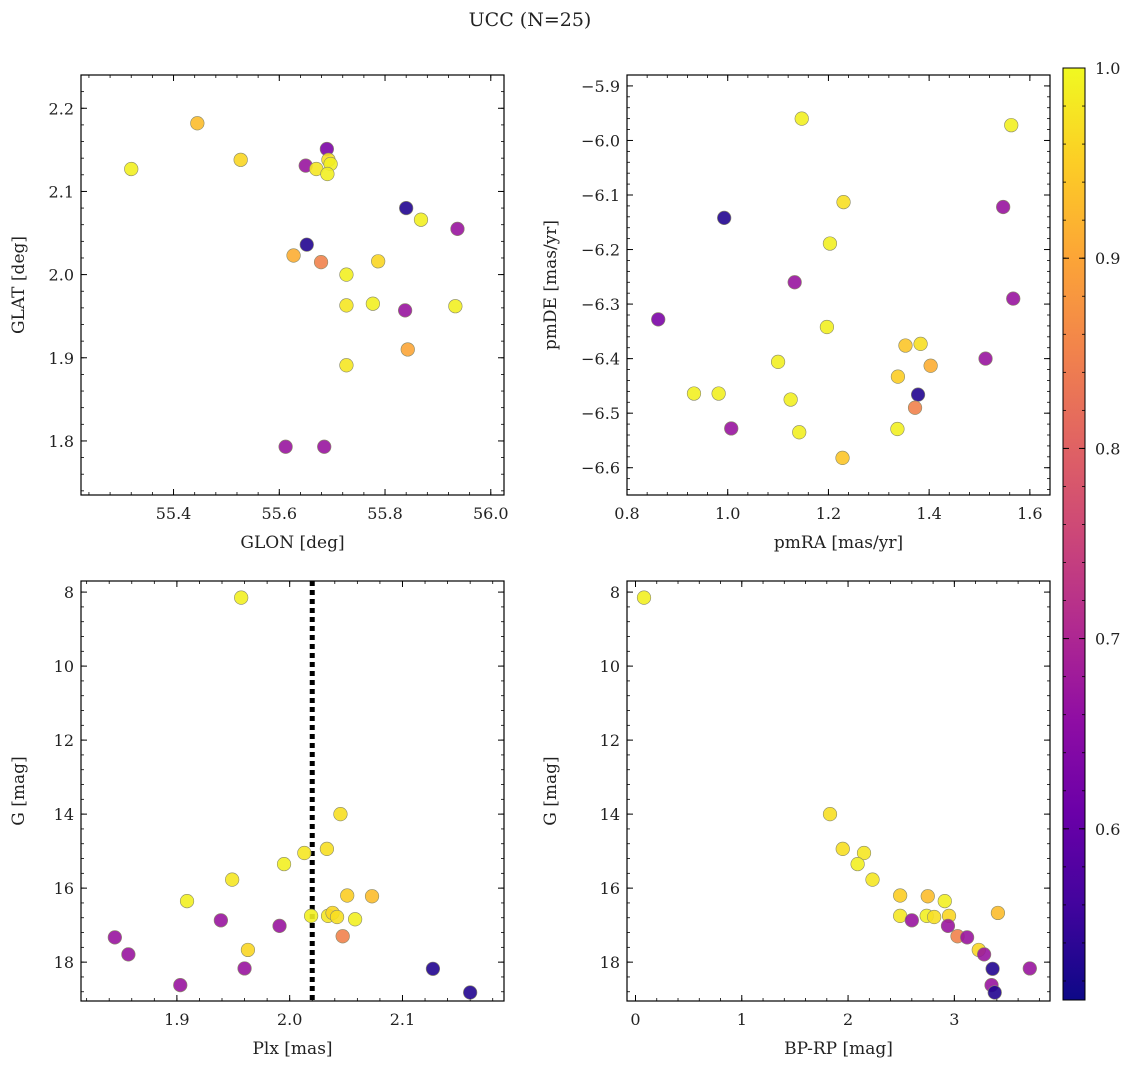 This screenshot has height=1068, width=1136. I want to click on x-axis-label: pmRA [mas/yr], so click(838, 543).